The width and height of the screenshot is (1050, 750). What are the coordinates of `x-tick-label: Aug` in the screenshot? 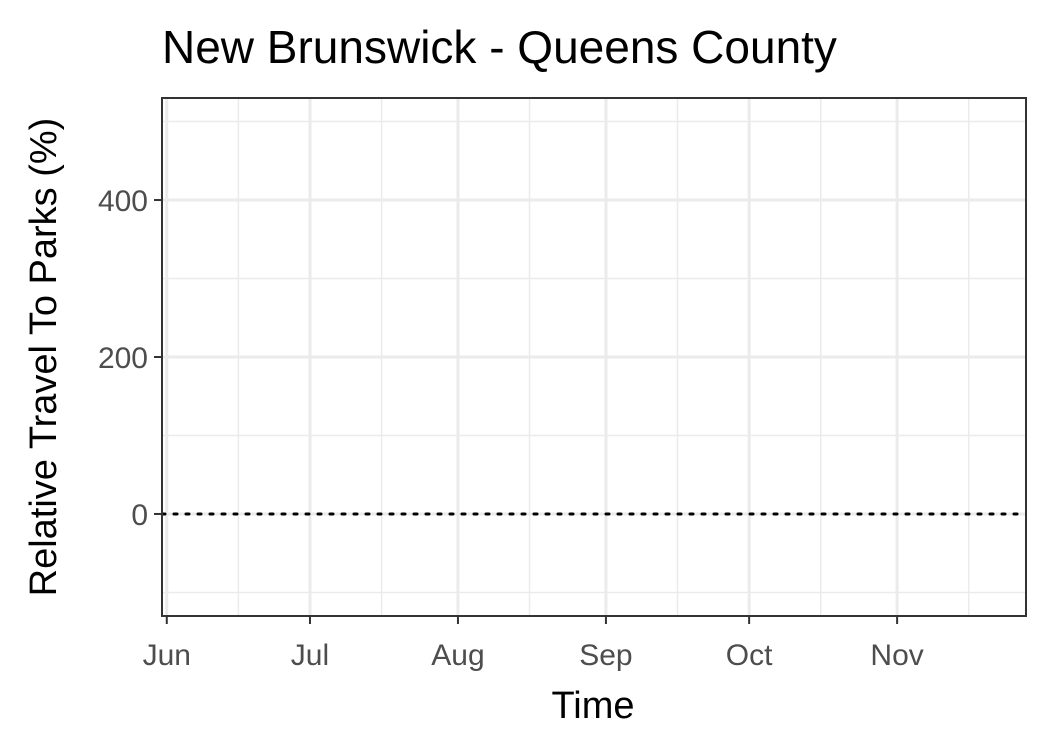 It's located at (457, 655).